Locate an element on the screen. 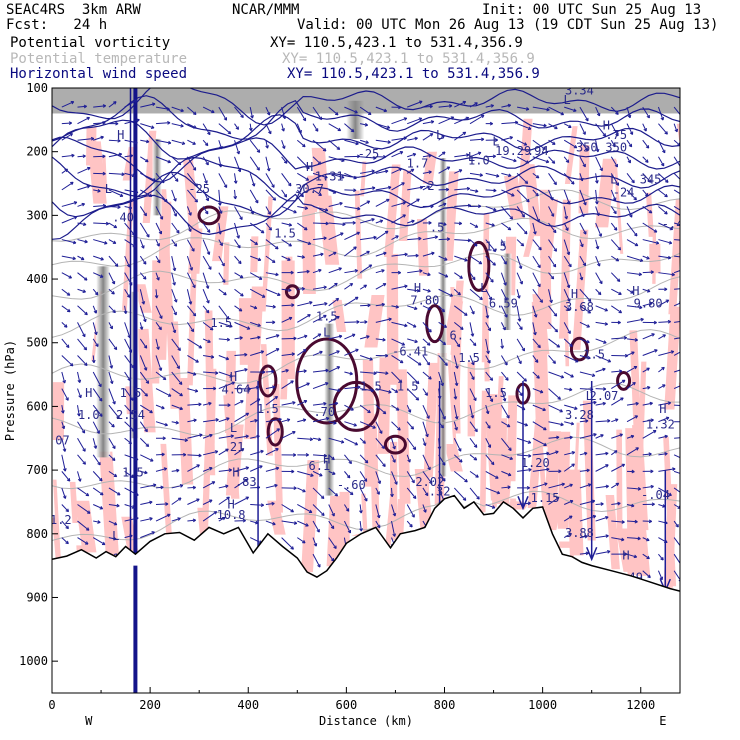 Image resolution: width=740 pixels, height=740 pixels. contour-label: L is located at coordinates (483, 288).